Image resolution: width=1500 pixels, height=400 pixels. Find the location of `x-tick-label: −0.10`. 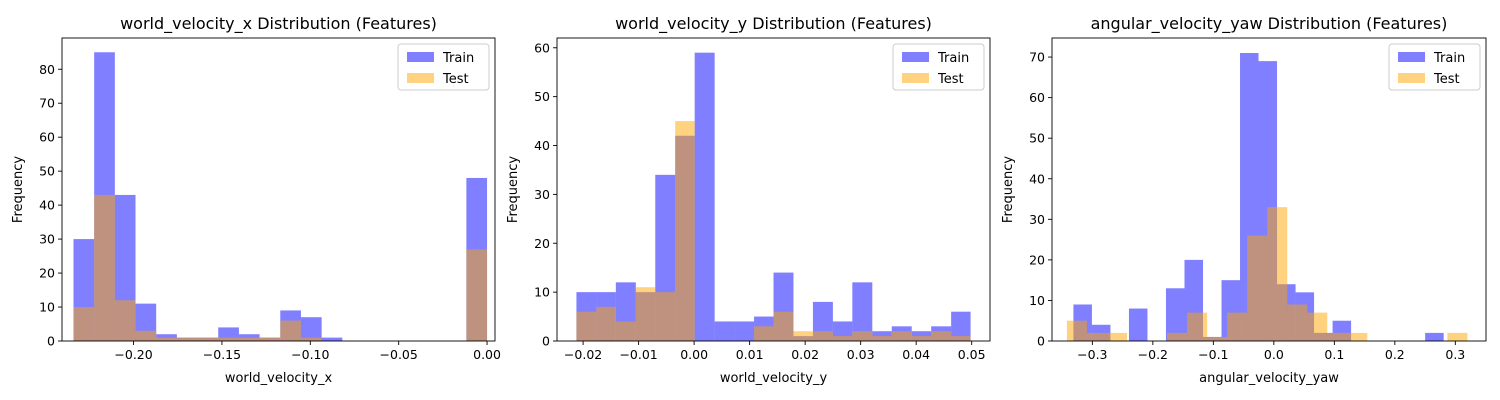

x-tick-label: −0.10 is located at coordinates (310, 354).